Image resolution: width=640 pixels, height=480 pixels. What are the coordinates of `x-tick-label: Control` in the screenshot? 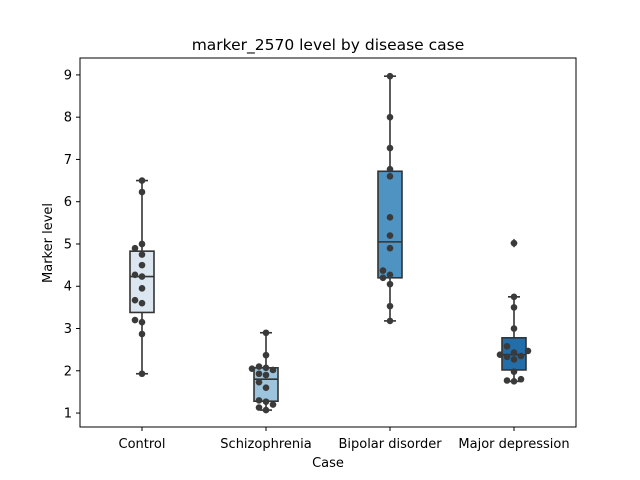 It's located at (142, 444).